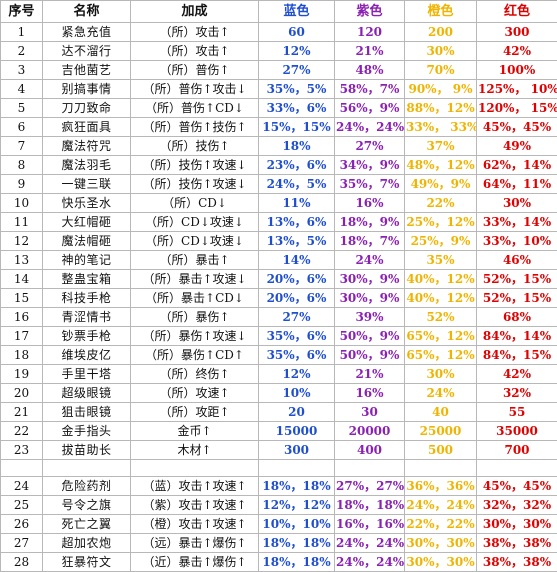 This screenshot has height=572, width=557. I want to click on row-blue-value: 35%，6%, so click(297, 355).